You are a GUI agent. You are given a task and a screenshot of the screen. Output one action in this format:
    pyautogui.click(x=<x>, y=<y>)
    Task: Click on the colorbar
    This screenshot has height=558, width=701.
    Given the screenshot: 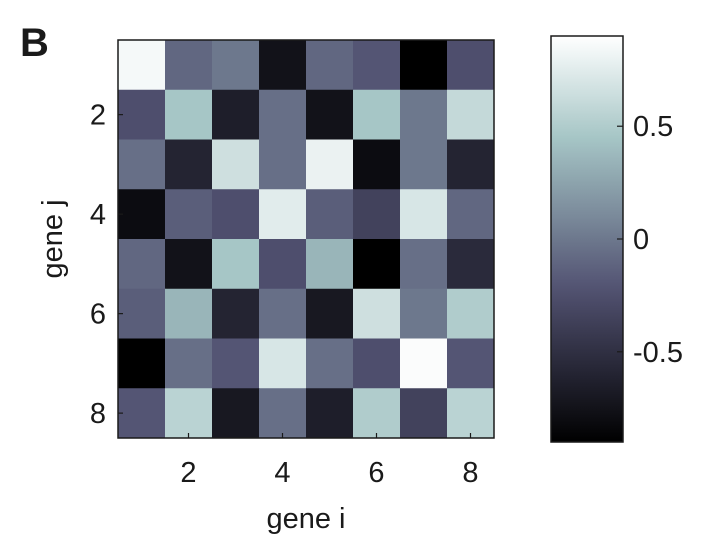 What is the action you would take?
    pyautogui.click(x=587, y=239)
    